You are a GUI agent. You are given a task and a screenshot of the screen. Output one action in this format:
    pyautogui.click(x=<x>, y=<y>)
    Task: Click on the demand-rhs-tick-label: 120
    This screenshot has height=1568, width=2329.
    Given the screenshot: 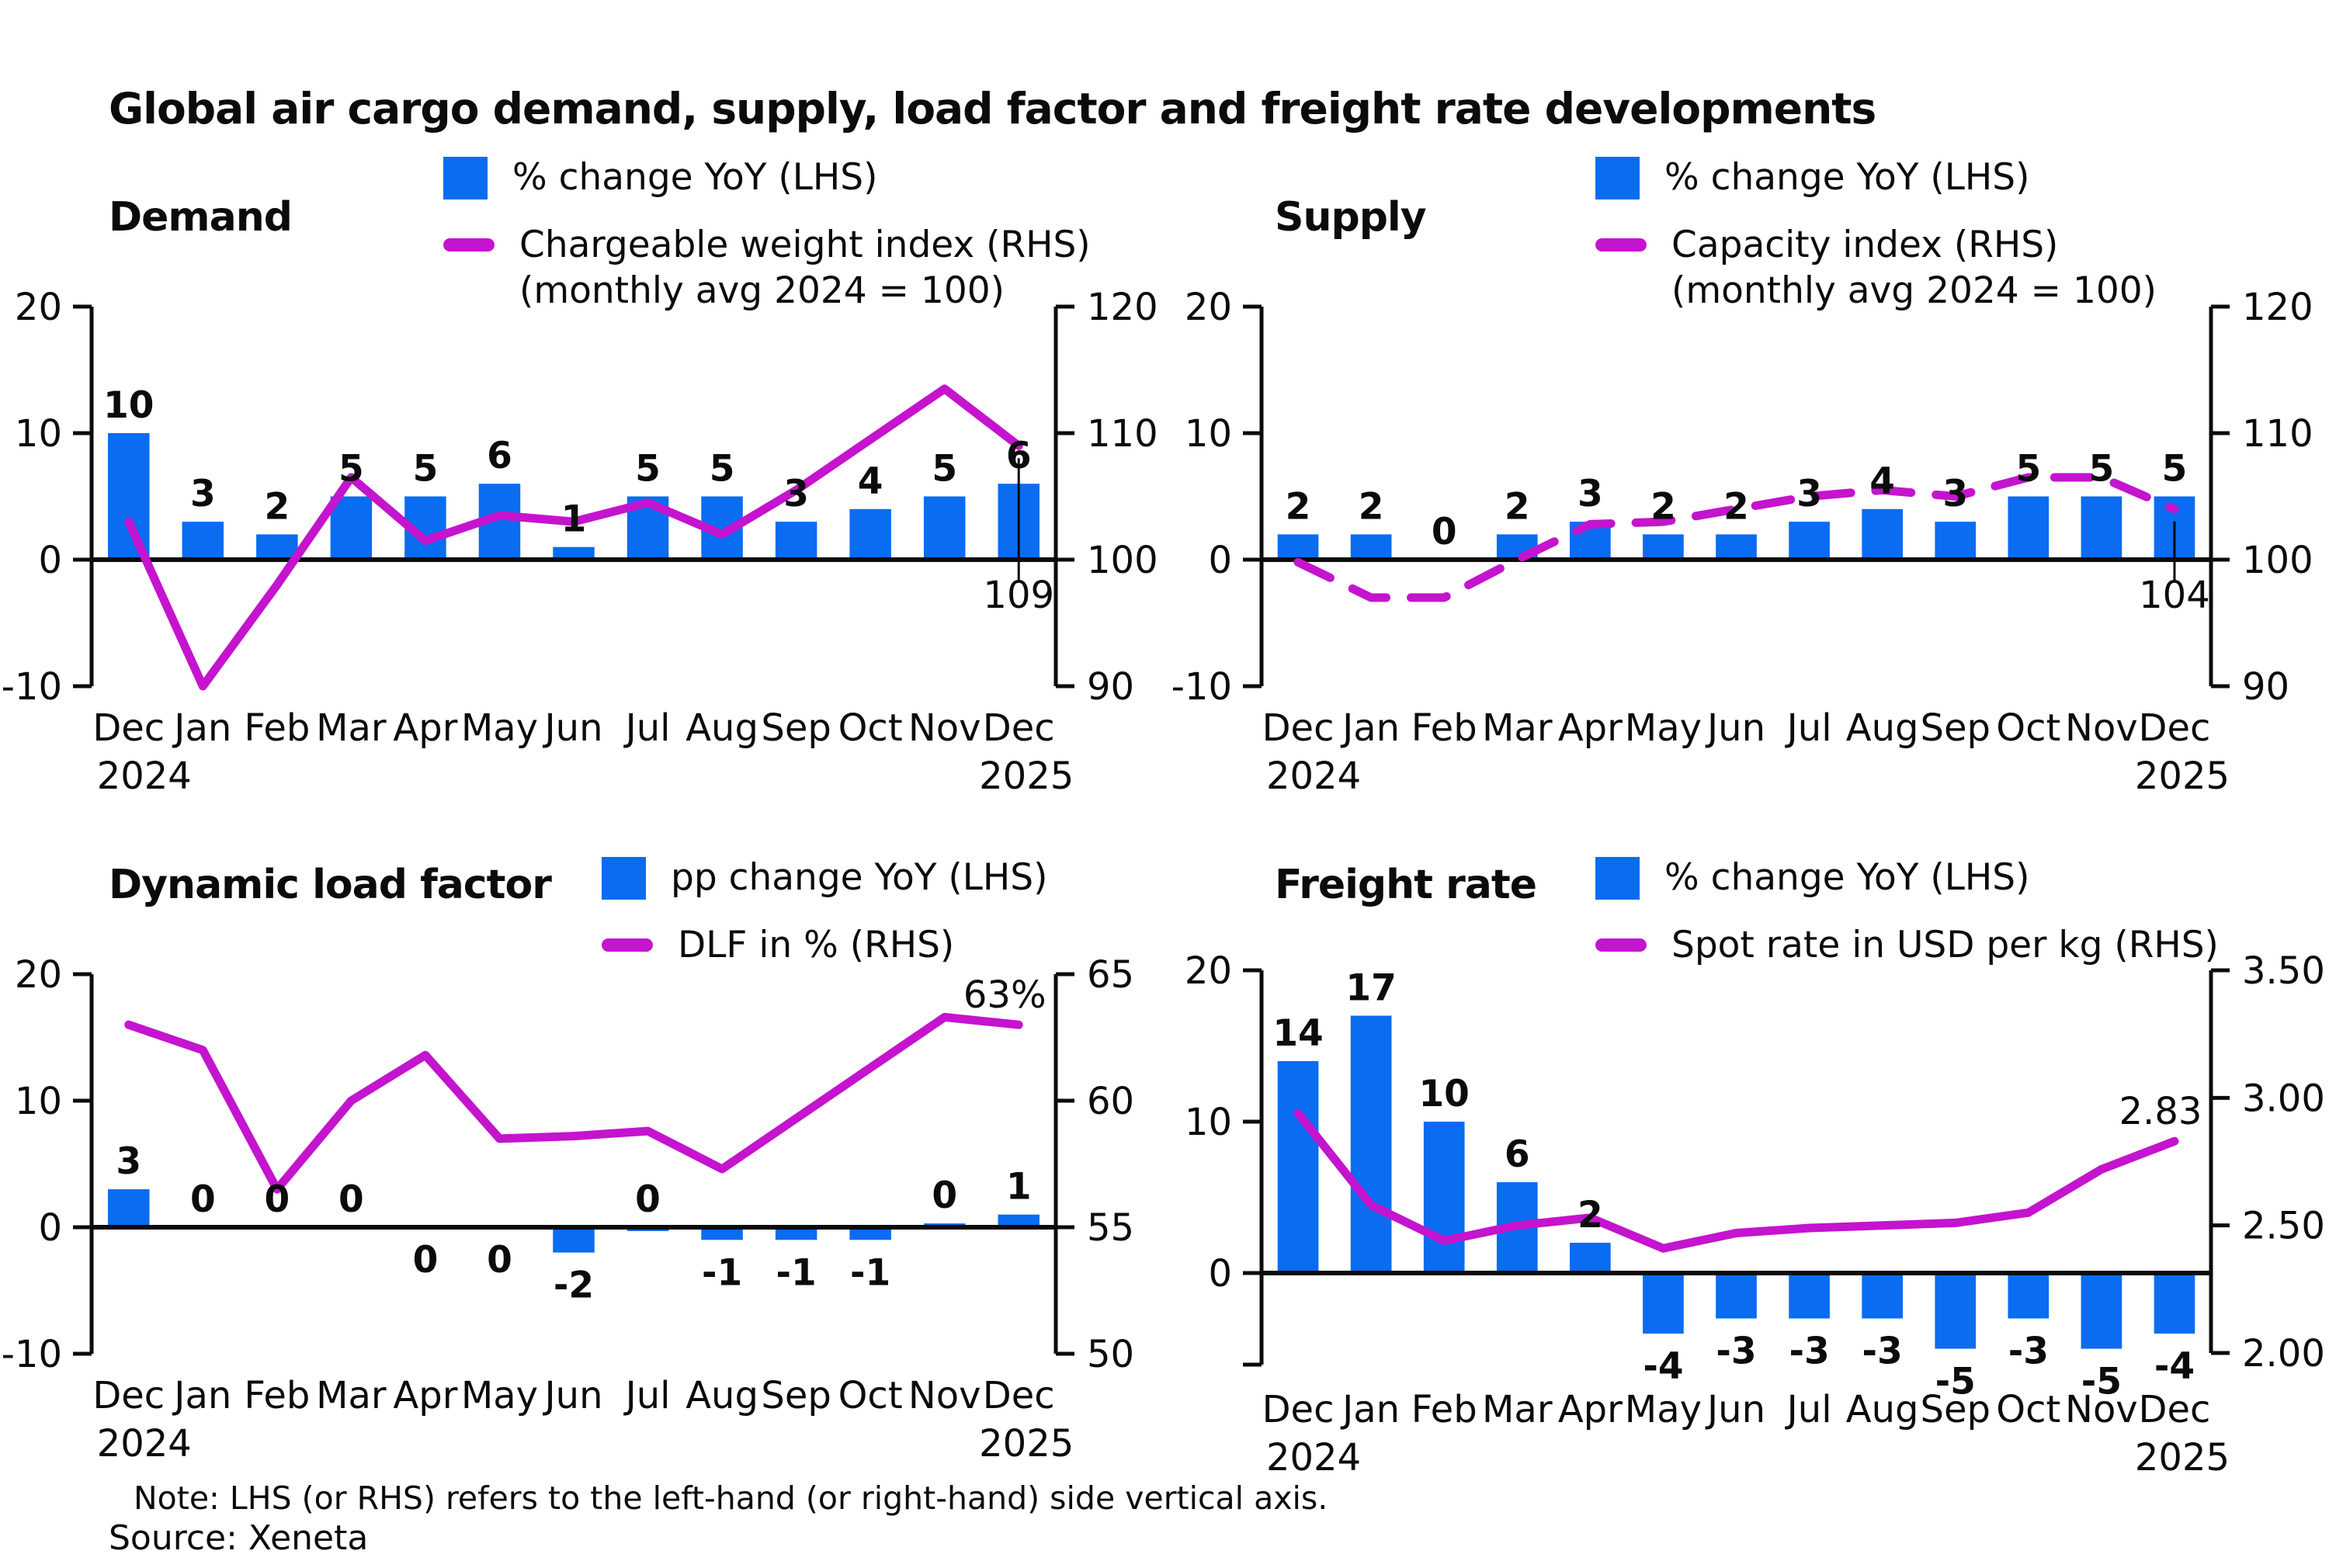 What is the action you would take?
    pyautogui.click(x=1122, y=307)
    